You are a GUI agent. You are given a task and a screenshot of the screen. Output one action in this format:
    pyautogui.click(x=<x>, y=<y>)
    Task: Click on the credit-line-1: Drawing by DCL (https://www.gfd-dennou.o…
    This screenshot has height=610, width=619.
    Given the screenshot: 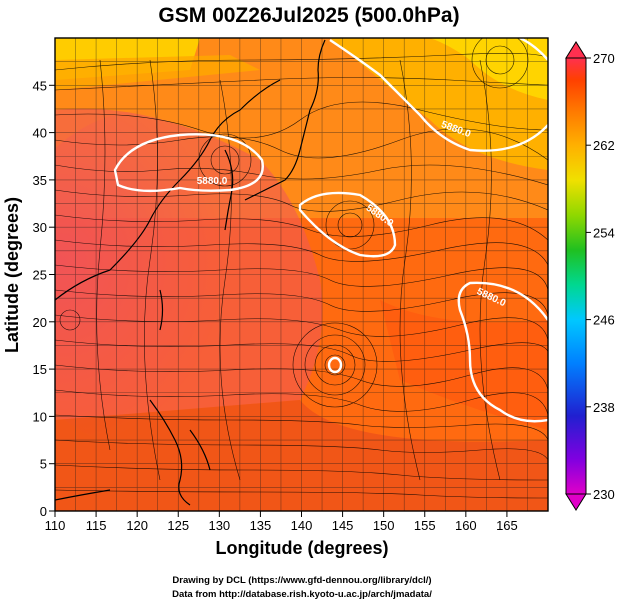 What is the action you would take?
    pyautogui.click(x=301, y=580)
    